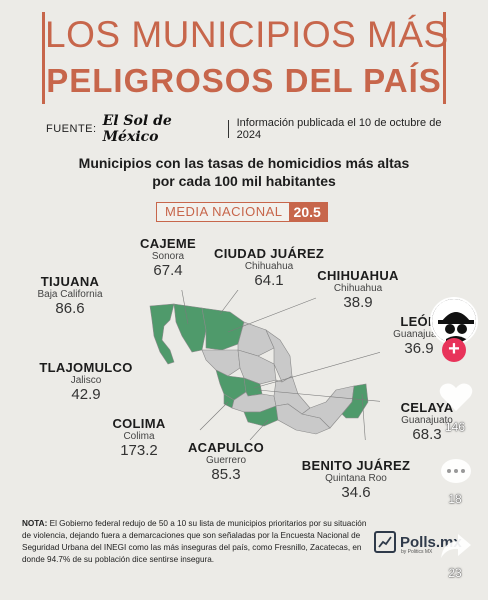 The image size is (488, 600). I want to click on muni-name: BENITO JUÁREZ, so click(356, 465).